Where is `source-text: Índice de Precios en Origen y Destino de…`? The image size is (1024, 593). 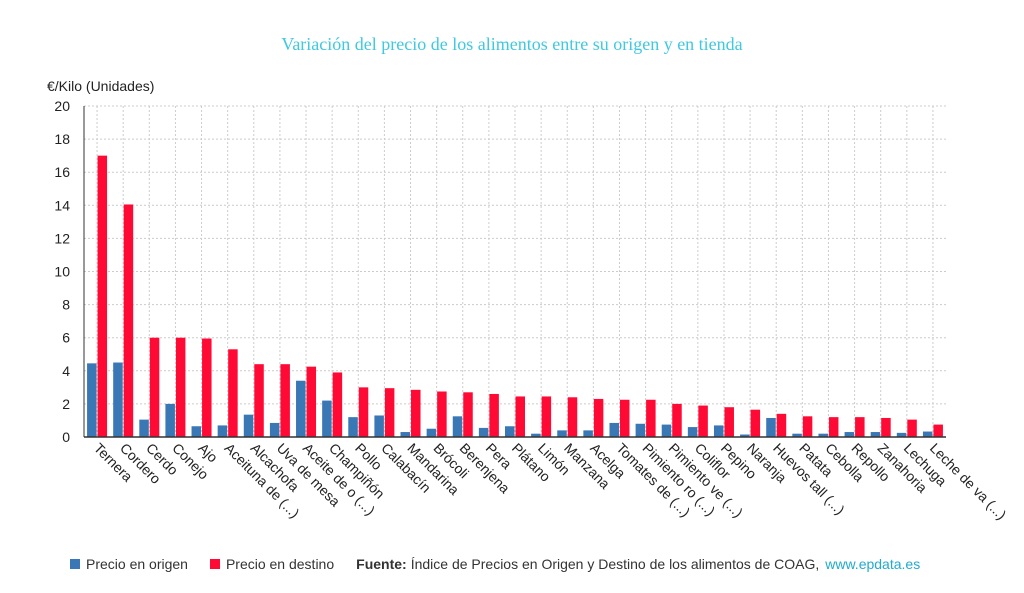
source-text: Índice de Precios en Origen y Destino de… is located at coordinates (615, 564).